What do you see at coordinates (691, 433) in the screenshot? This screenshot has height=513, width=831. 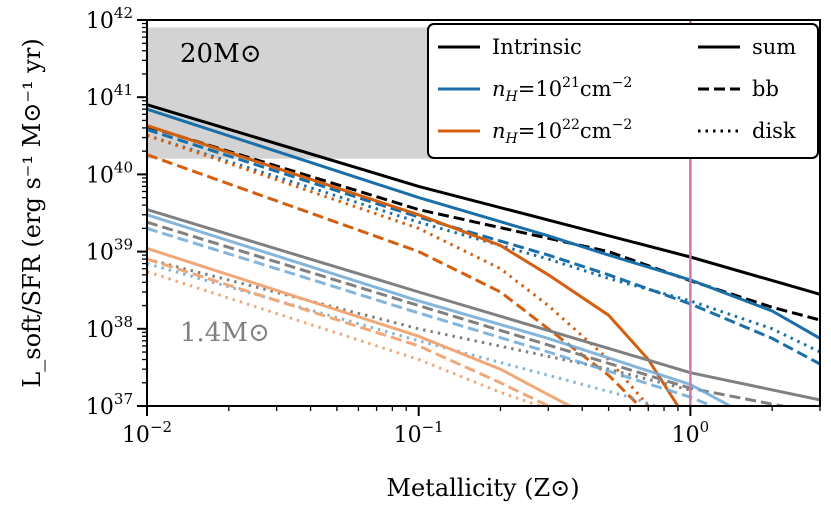 I see `x-tick-label: 10⁰` at bounding box center [691, 433].